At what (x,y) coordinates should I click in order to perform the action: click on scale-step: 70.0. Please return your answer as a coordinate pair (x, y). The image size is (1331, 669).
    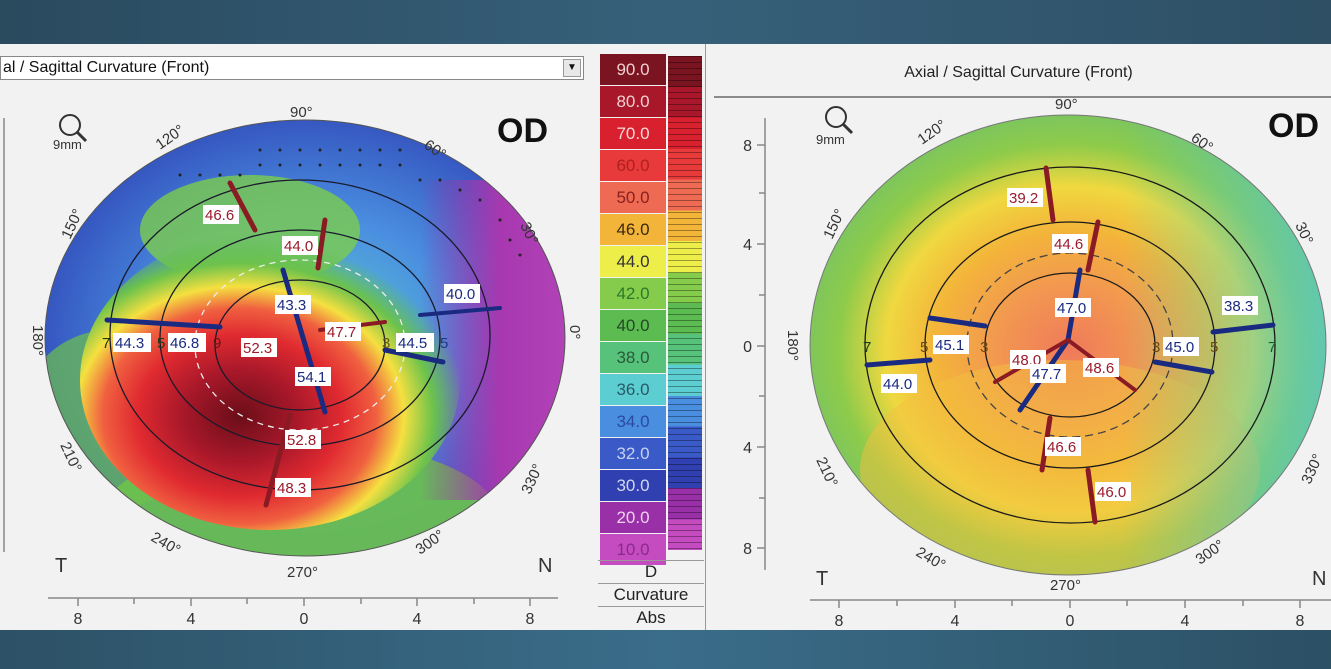
    Looking at the image, I should click on (633, 133).